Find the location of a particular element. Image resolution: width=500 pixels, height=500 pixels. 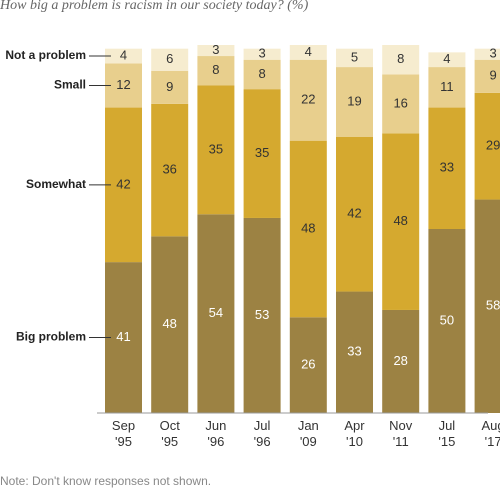

legend-label: Not a problem is located at coordinates (45, 55).